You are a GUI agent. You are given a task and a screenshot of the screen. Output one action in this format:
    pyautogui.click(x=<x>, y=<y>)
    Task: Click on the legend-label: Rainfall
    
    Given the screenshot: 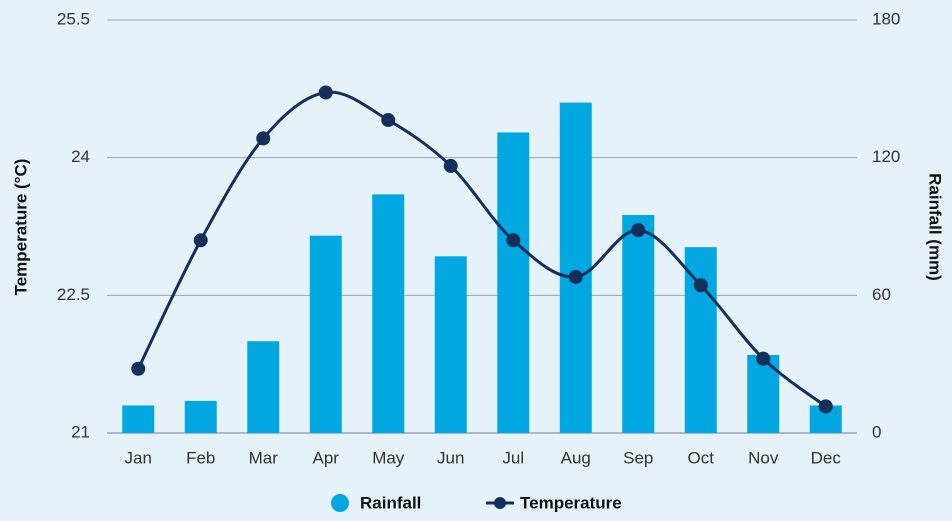 What is the action you would take?
    pyautogui.click(x=390, y=502)
    